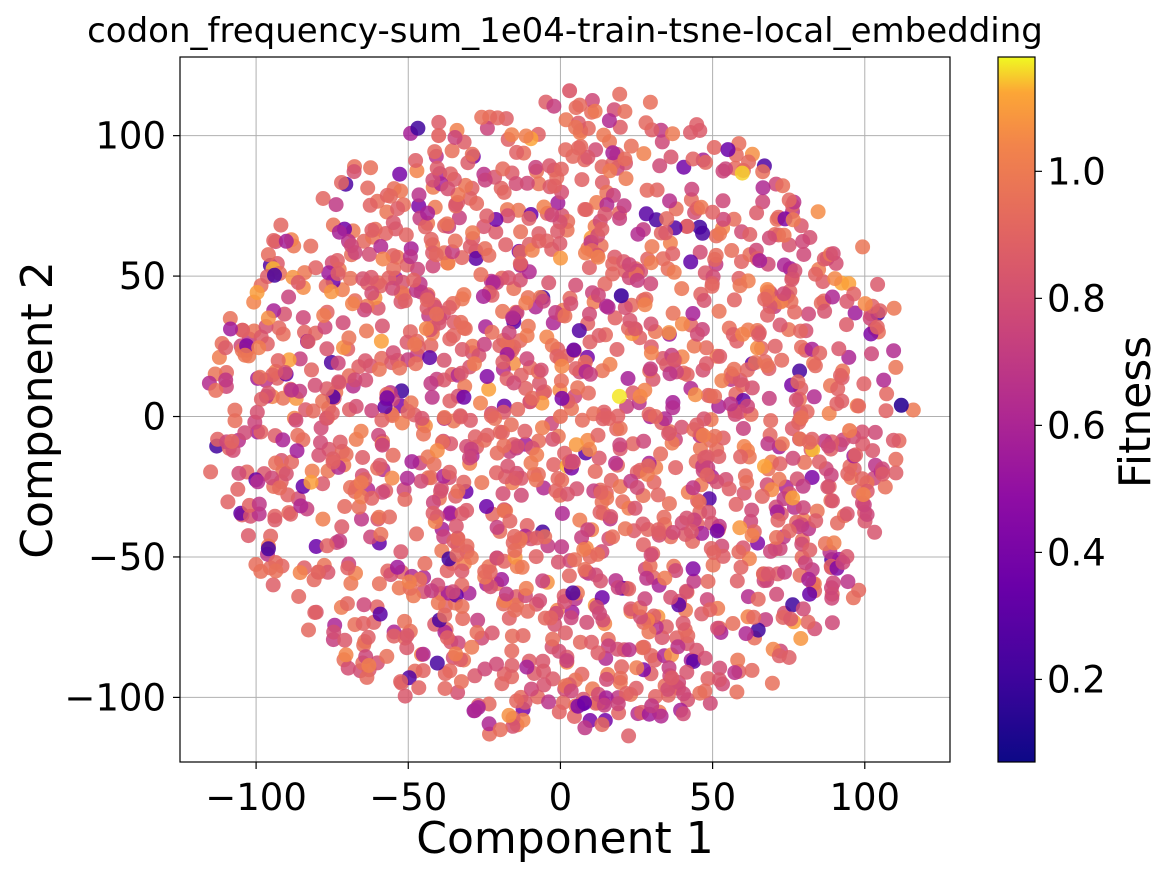 This screenshot has height=872, width=1167. Describe the element at coordinates (1076, 552) in the screenshot. I see `colorbar-tick-label: 0.4` at that location.